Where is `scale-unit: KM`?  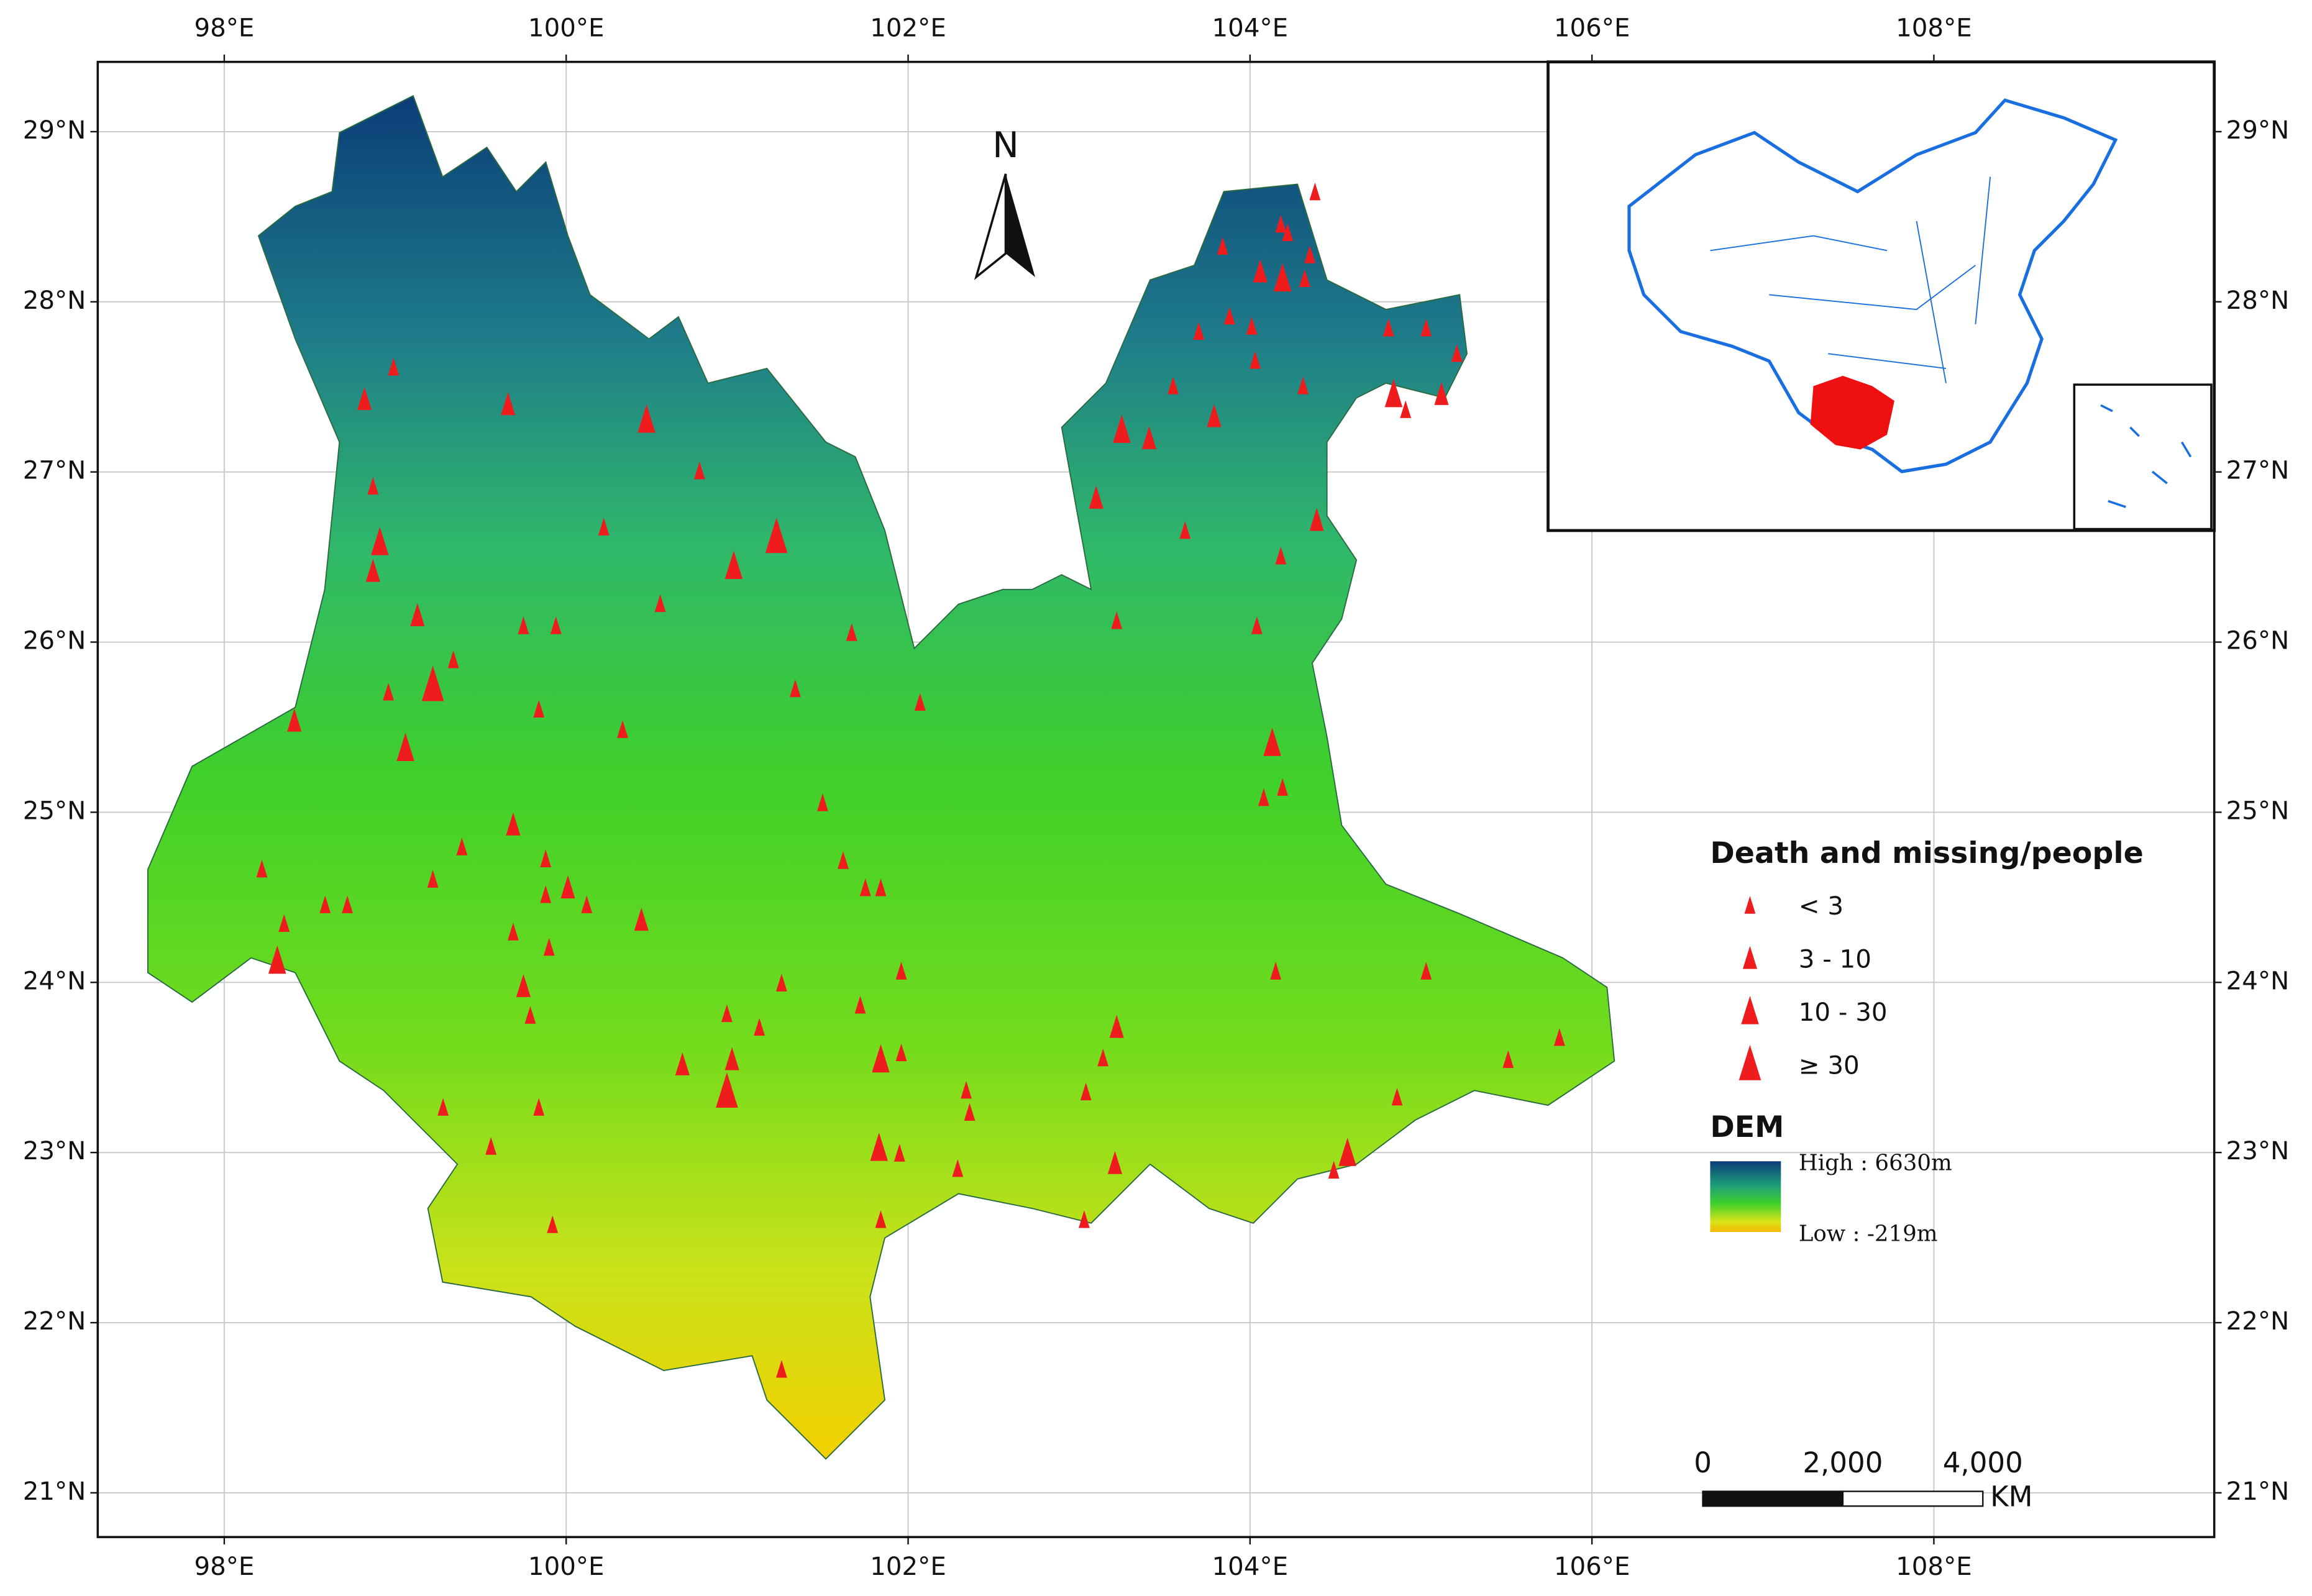 scale-unit: KM is located at coordinates (2011, 1496).